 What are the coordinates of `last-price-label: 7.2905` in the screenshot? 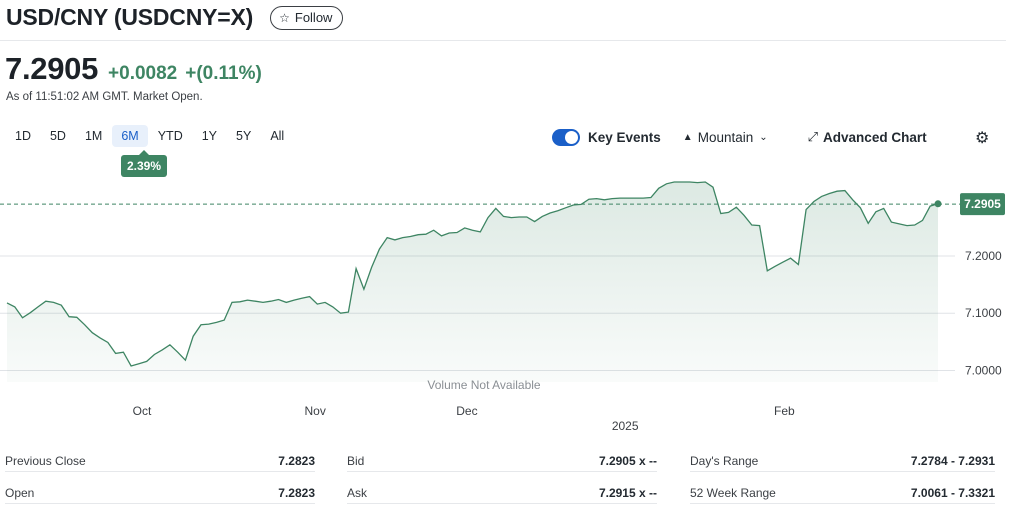 It's located at (982, 204).